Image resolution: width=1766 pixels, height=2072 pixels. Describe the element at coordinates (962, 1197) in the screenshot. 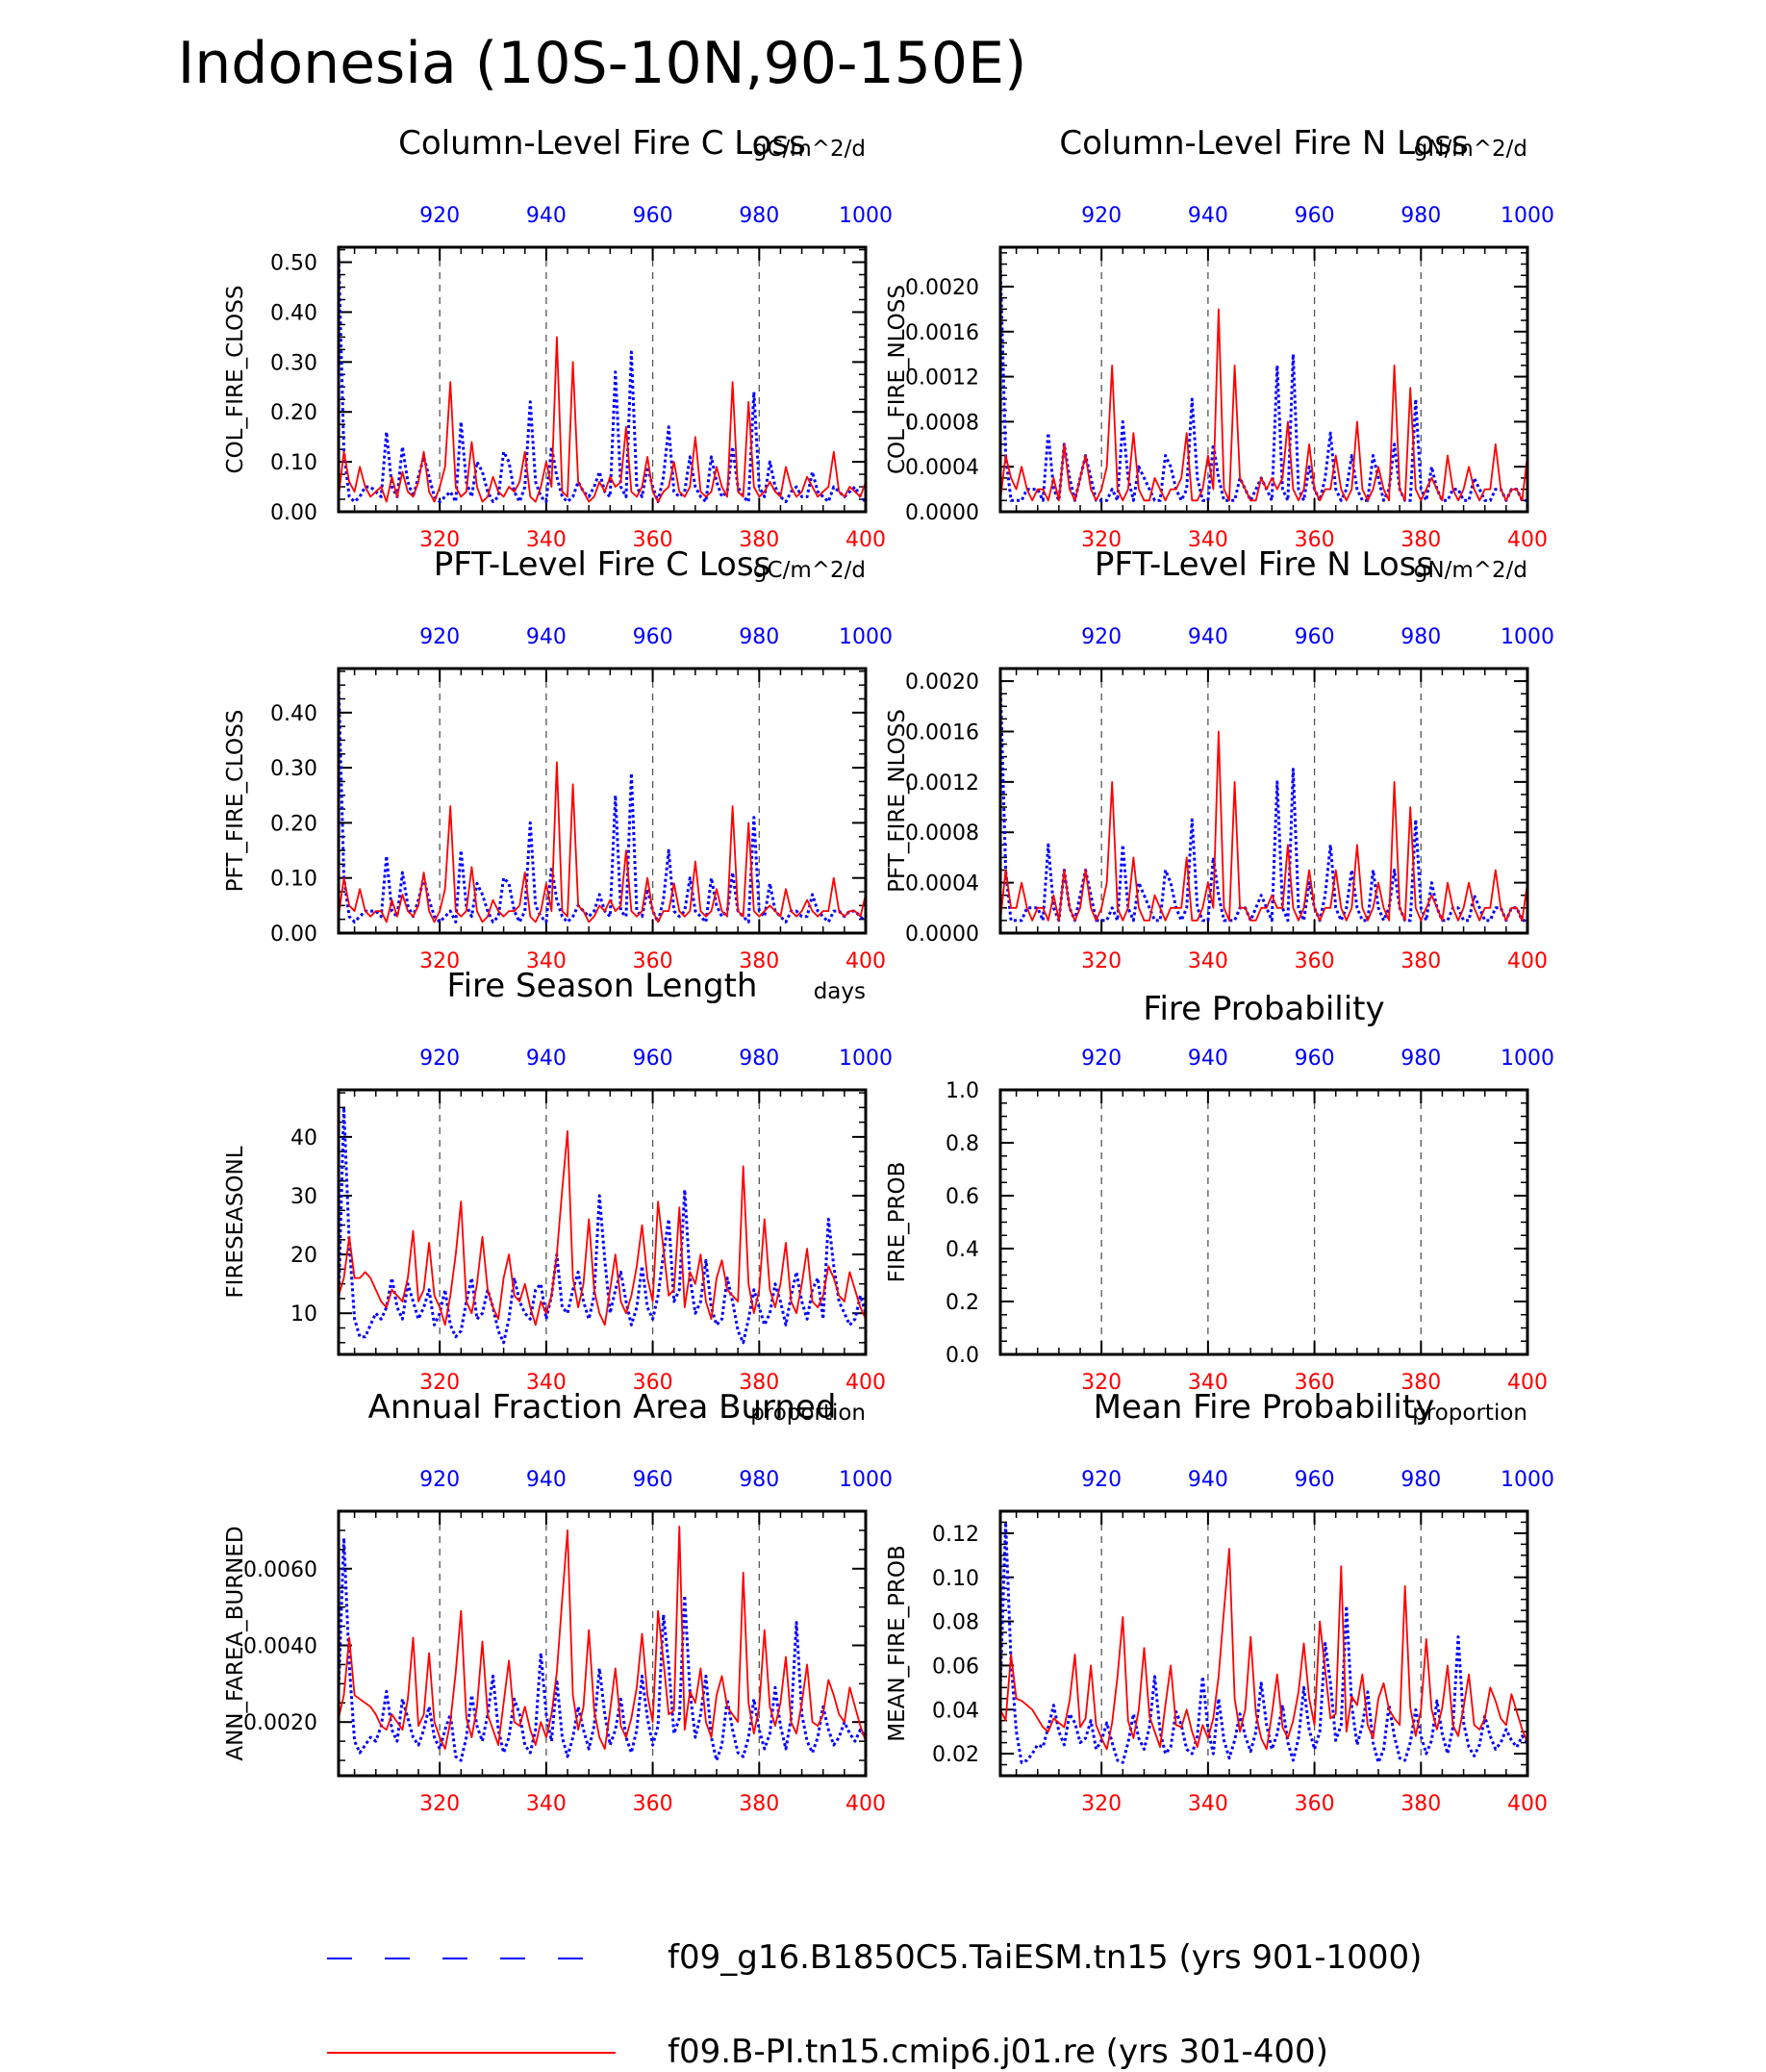

I see `y-tick-label: 0.6` at that location.